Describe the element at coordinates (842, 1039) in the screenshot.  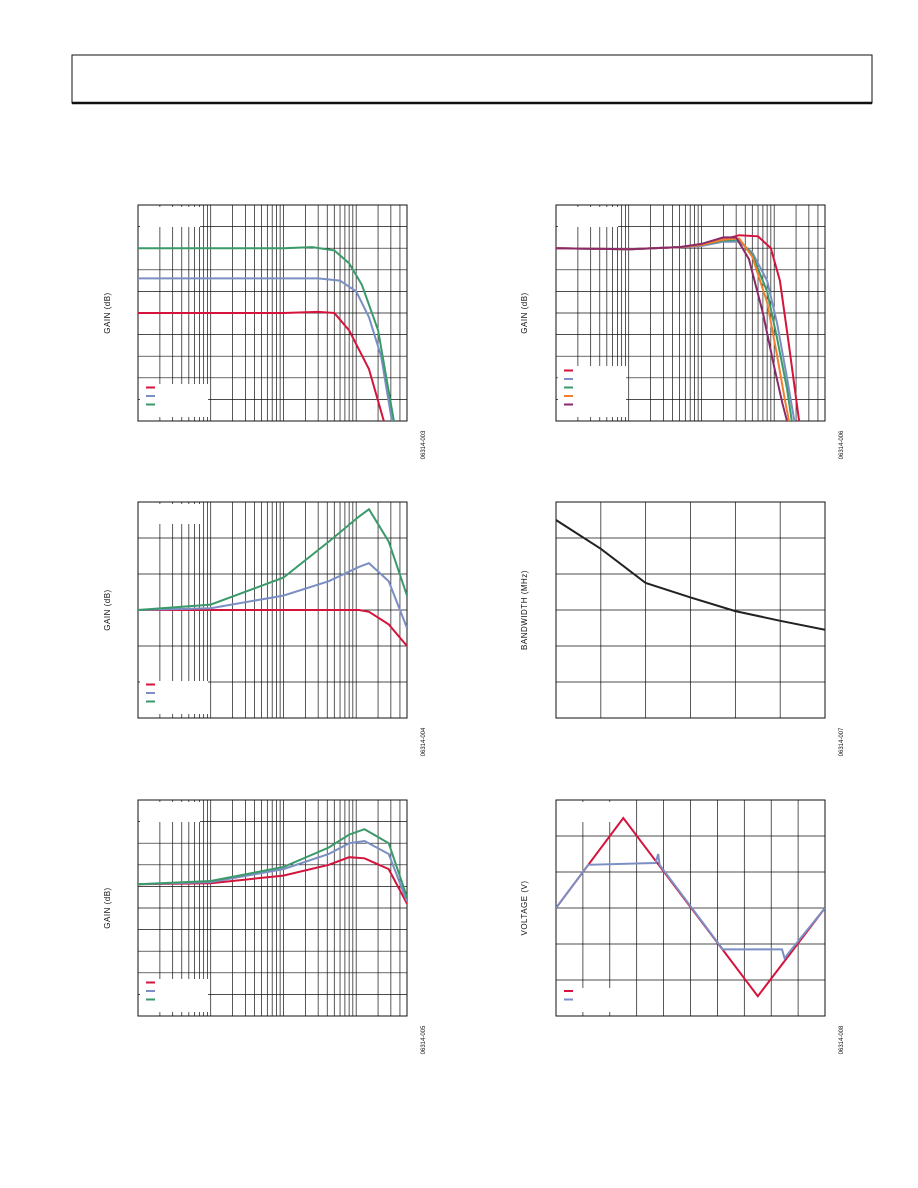
I see `figure-code: 06314-008` at that location.